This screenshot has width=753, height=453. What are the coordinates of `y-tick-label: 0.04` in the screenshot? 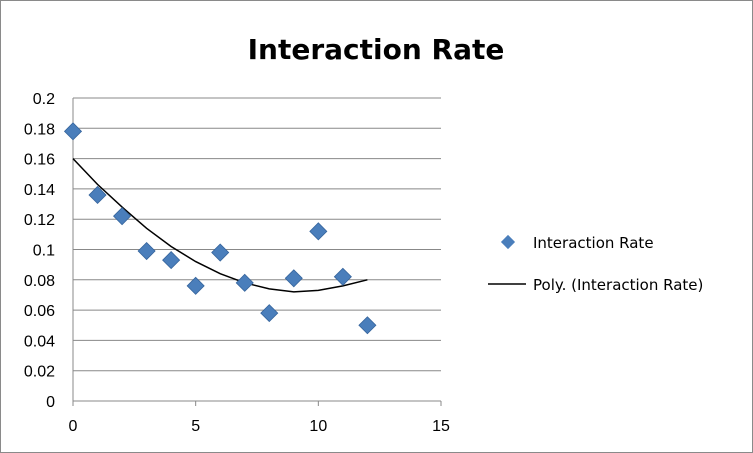 It's located at (39, 341).